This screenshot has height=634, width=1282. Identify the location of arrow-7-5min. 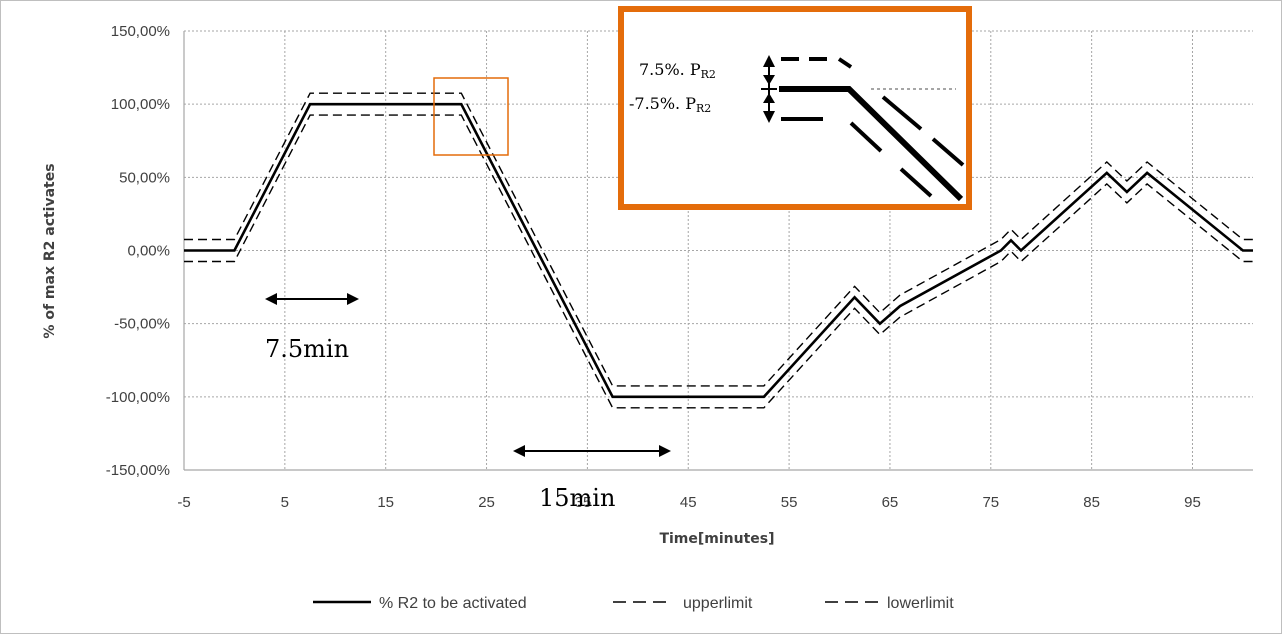
(312, 299).